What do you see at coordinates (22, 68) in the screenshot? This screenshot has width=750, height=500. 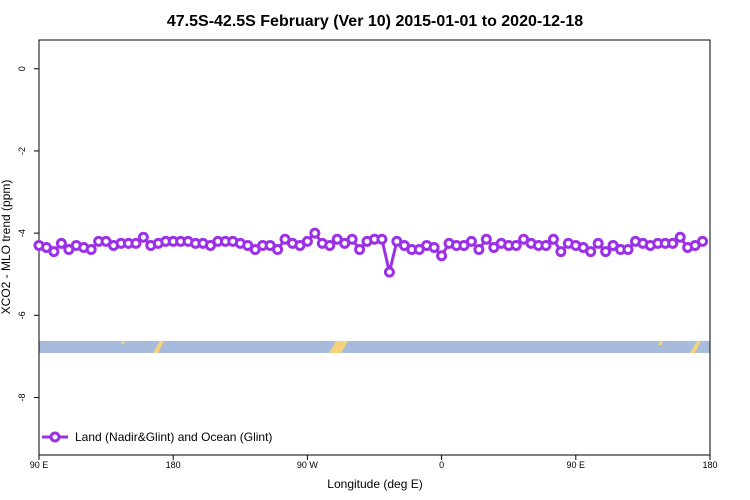 I see `y-tick-label: 0` at bounding box center [22, 68].